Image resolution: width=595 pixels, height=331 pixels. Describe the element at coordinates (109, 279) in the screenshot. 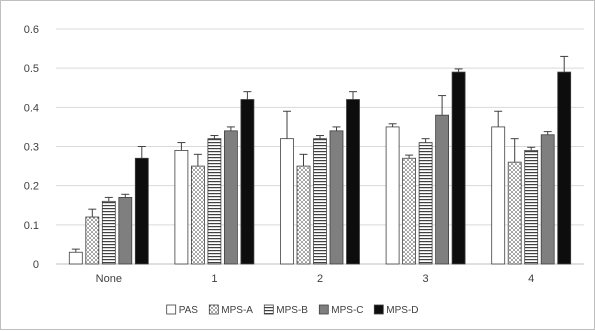

I see `x-tick-label: None` at that location.